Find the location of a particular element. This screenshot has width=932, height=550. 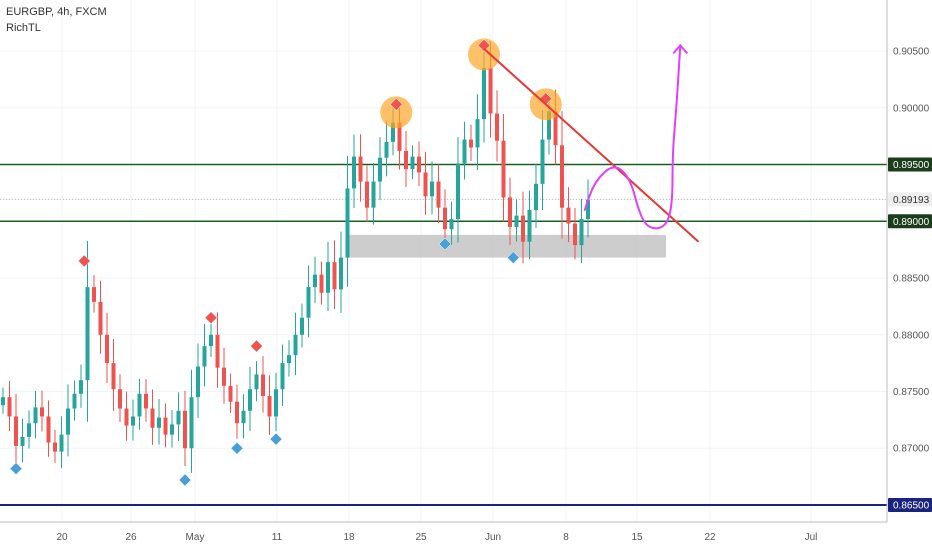

support-zone is located at coordinates (506, 246).